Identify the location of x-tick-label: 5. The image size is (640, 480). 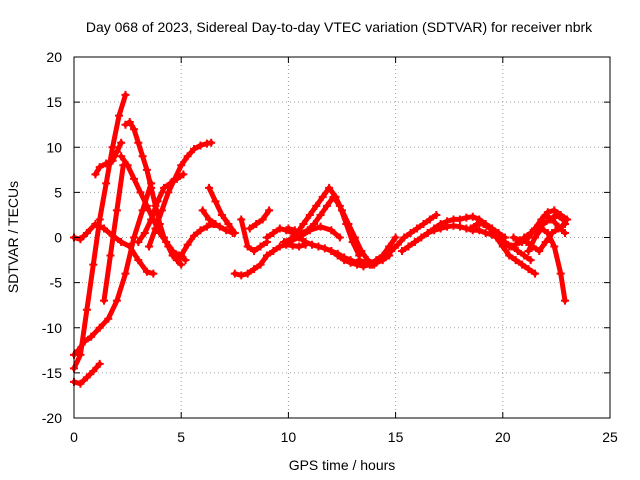
(181, 437).